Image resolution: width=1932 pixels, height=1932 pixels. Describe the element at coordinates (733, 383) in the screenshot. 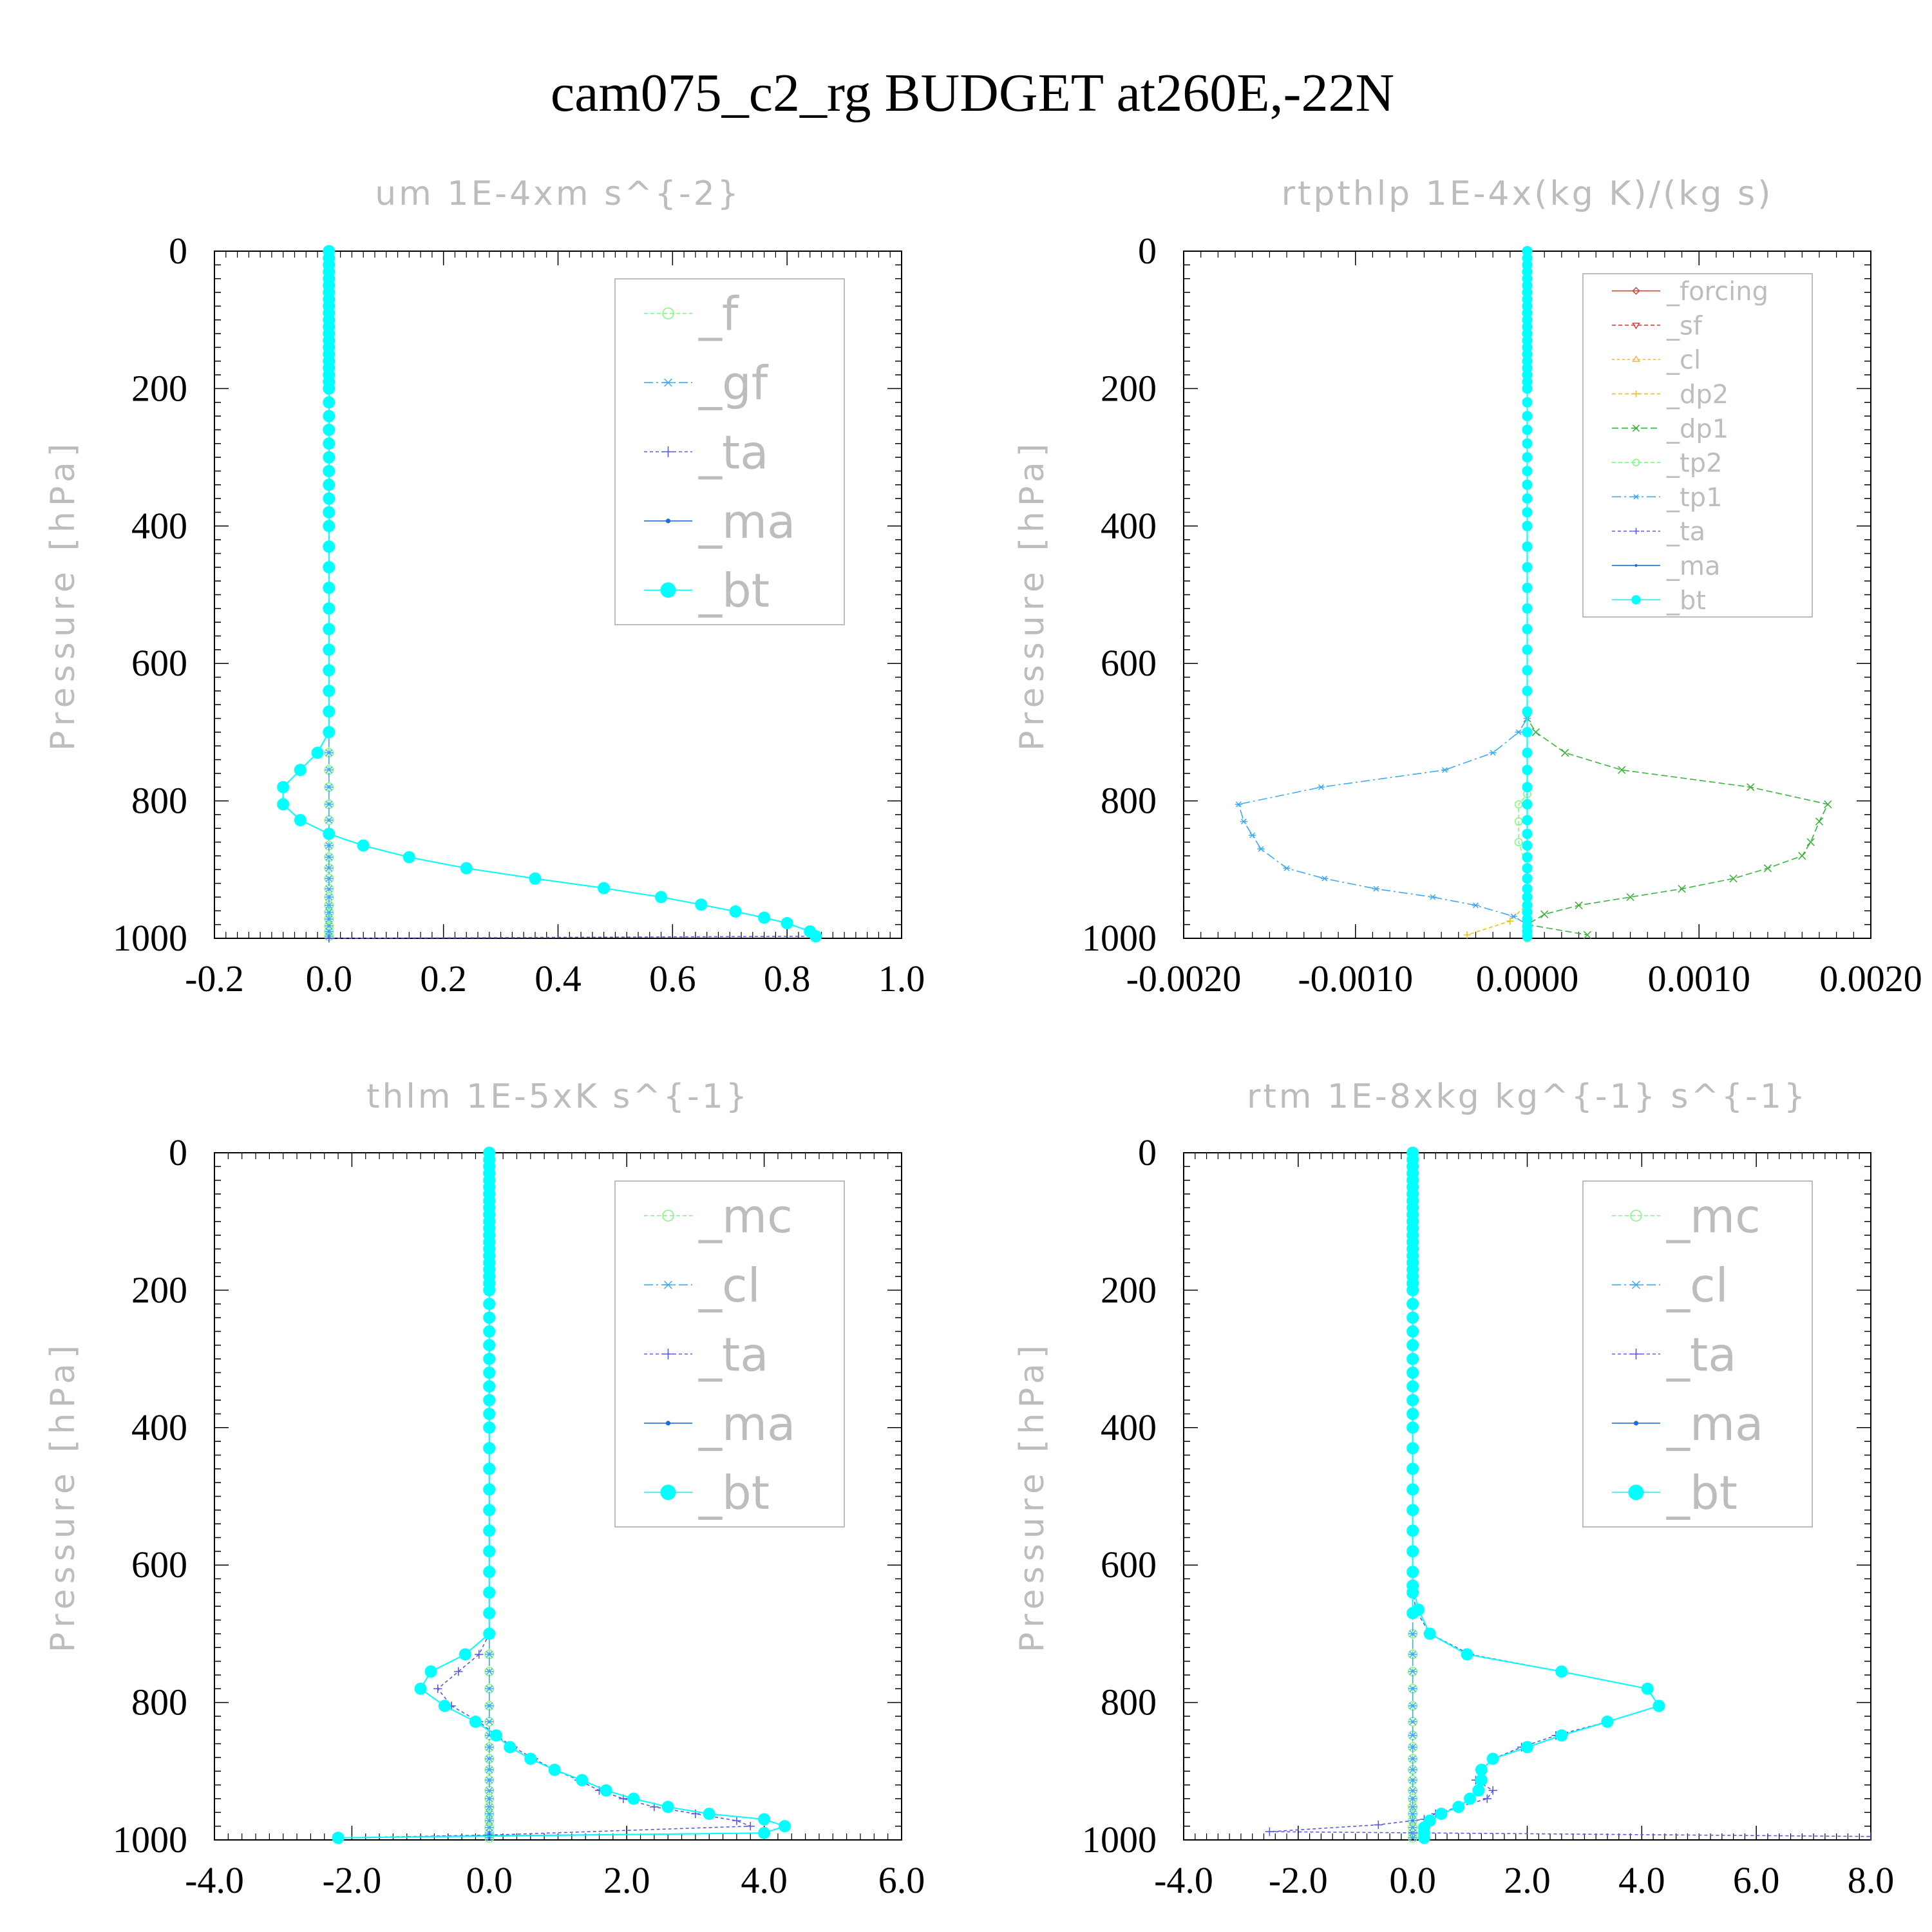

I see `legend-label: _gf` at that location.